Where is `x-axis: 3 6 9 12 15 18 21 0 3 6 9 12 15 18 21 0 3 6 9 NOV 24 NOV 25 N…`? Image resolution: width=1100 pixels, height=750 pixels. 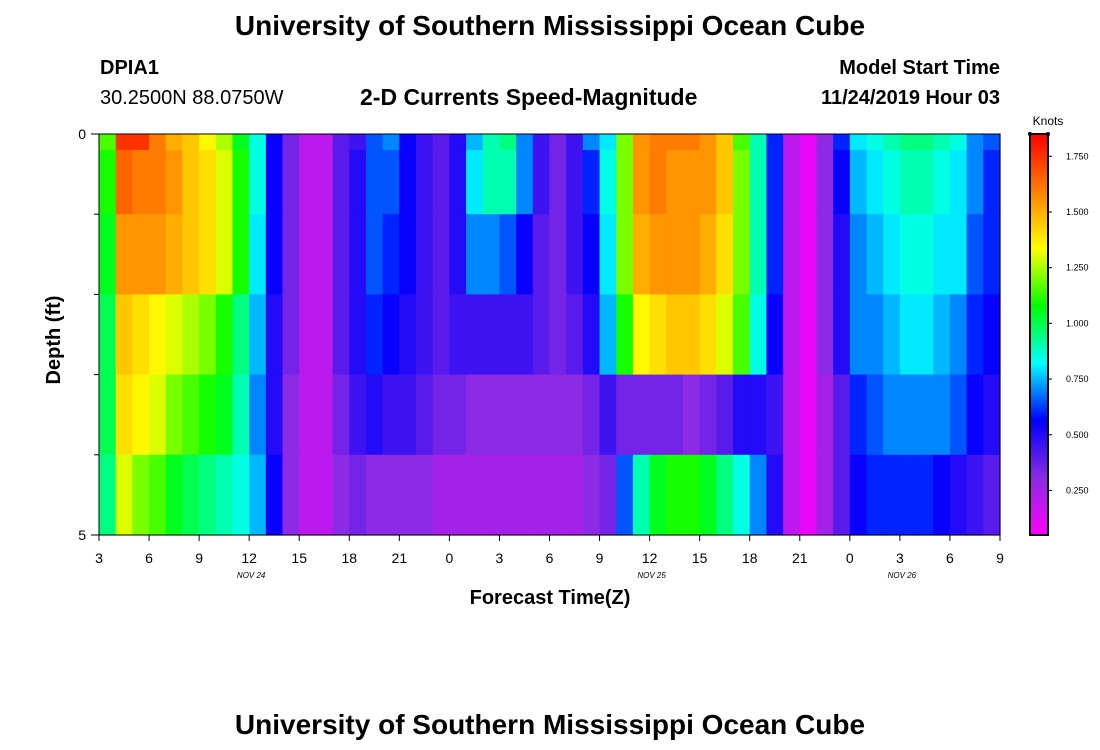 x-axis: 3 6 9 12 15 18 21 0 3 6 9 12 15 18 21 0 3 6 9 NOV 24 NOV 25 N… is located at coordinates (549, 557).